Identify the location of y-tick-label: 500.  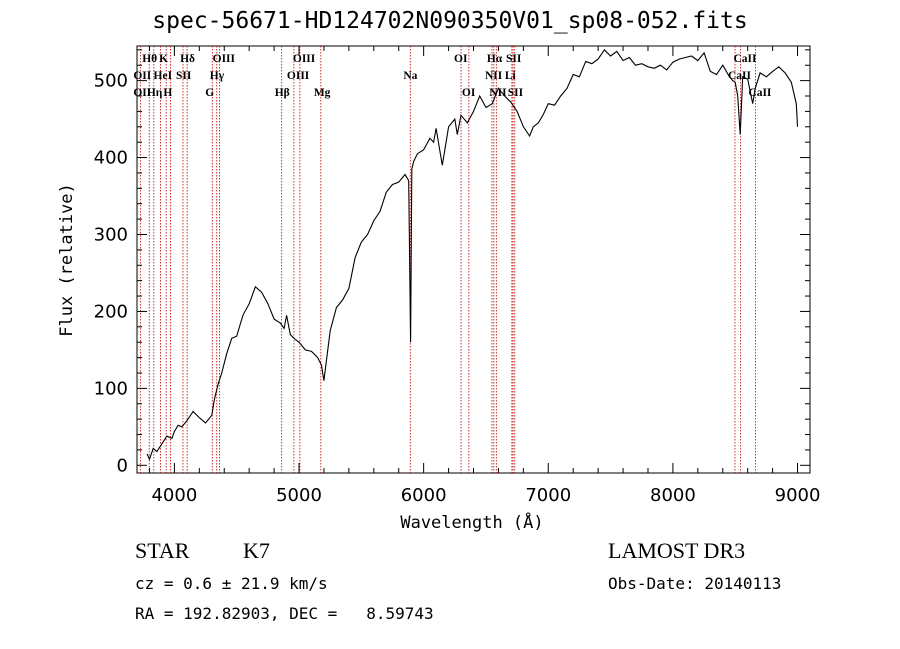
(111, 81).